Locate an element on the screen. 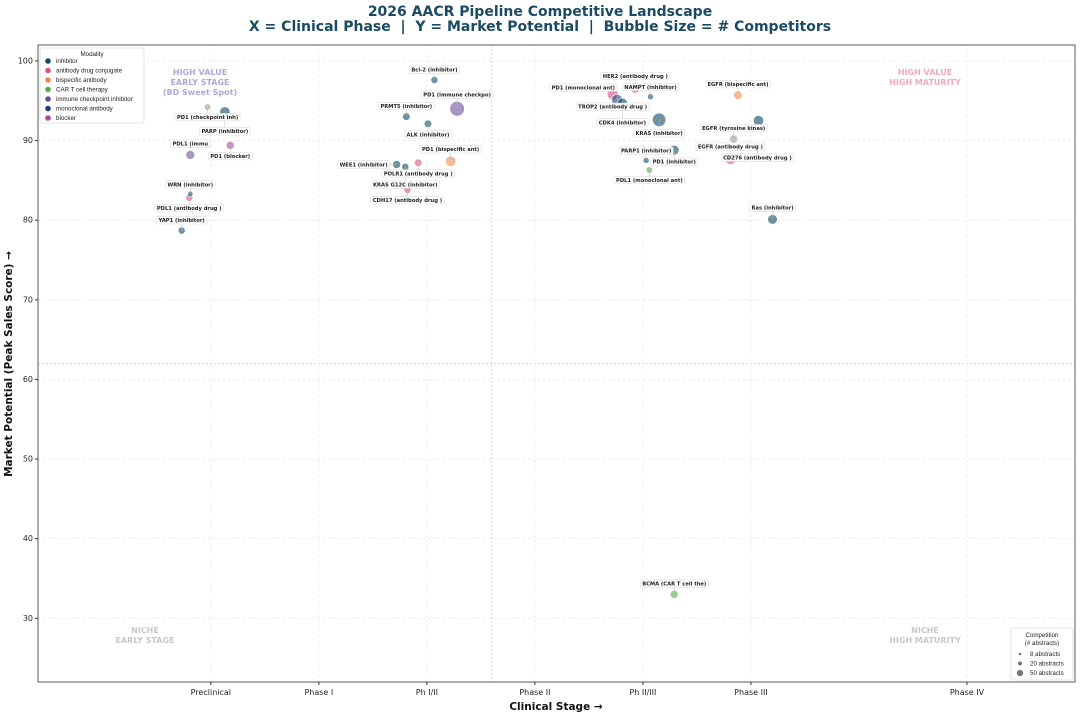 This screenshot has height=721, width=1080. point-label: WEE1 (inhibitor) is located at coordinates (364, 165).